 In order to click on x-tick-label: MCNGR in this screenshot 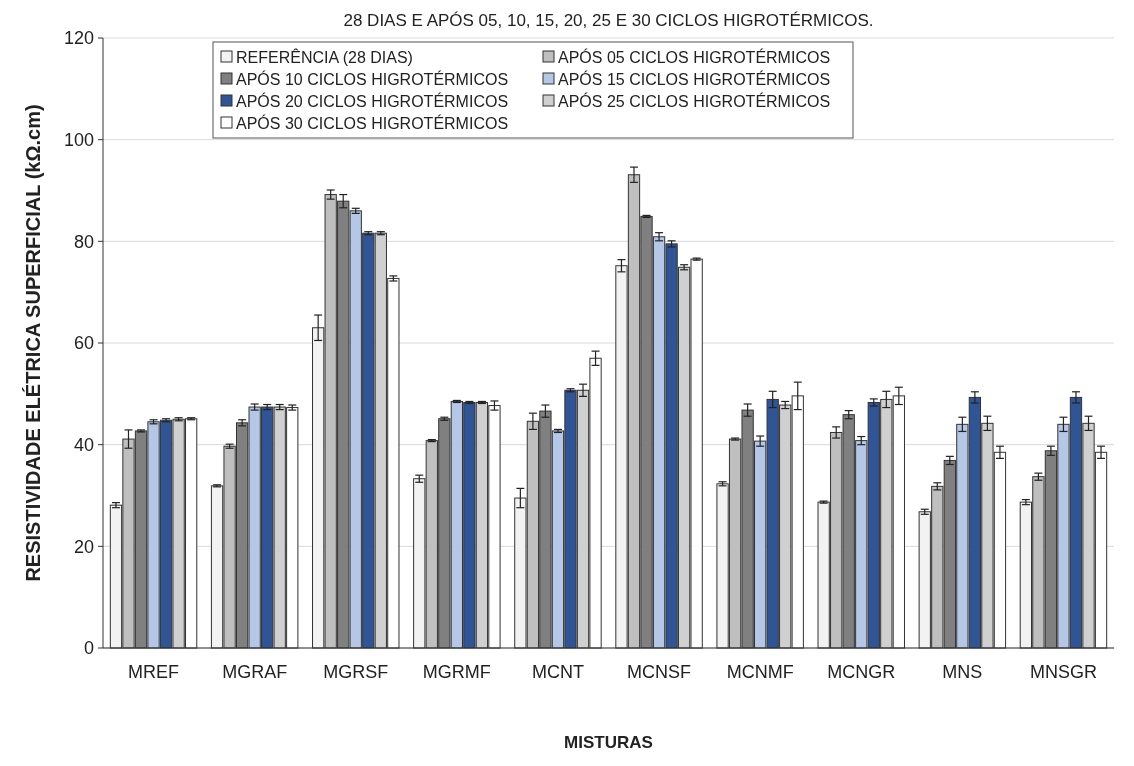, I will do `click(861, 672)`.